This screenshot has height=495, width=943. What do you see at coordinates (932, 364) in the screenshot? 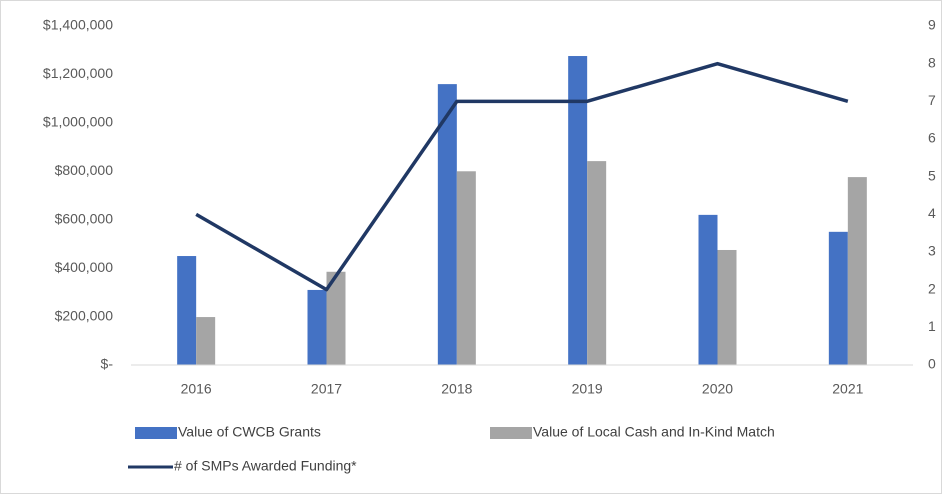
I see `y2-tick-label: 0` at bounding box center [932, 364].